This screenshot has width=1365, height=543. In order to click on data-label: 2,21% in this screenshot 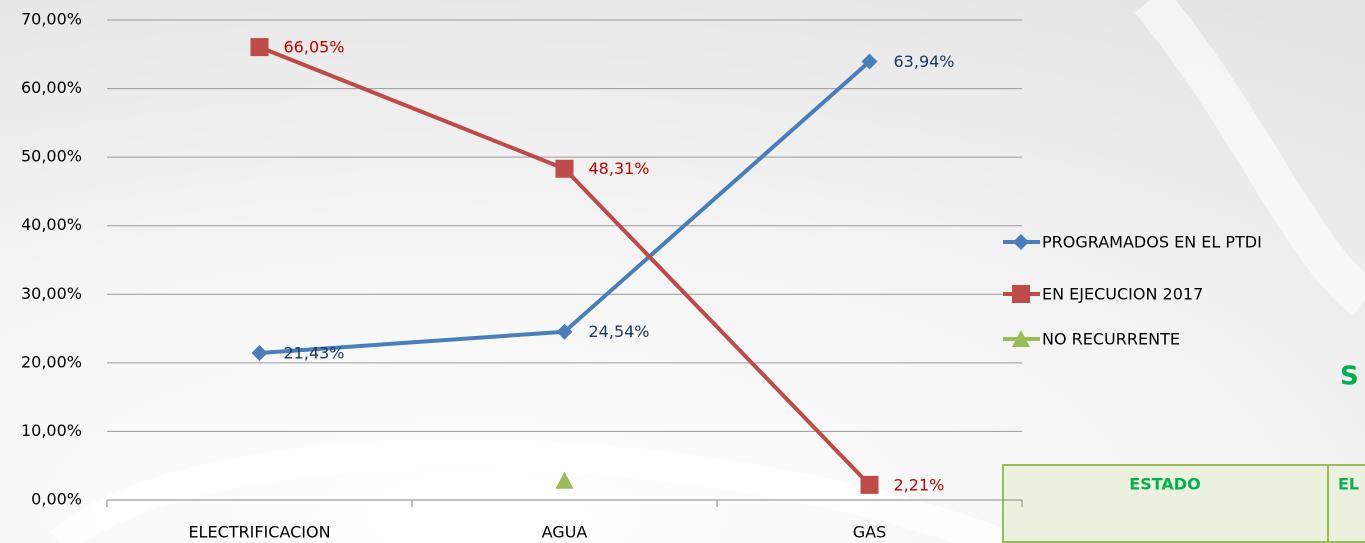, I will do `click(919, 484)`.